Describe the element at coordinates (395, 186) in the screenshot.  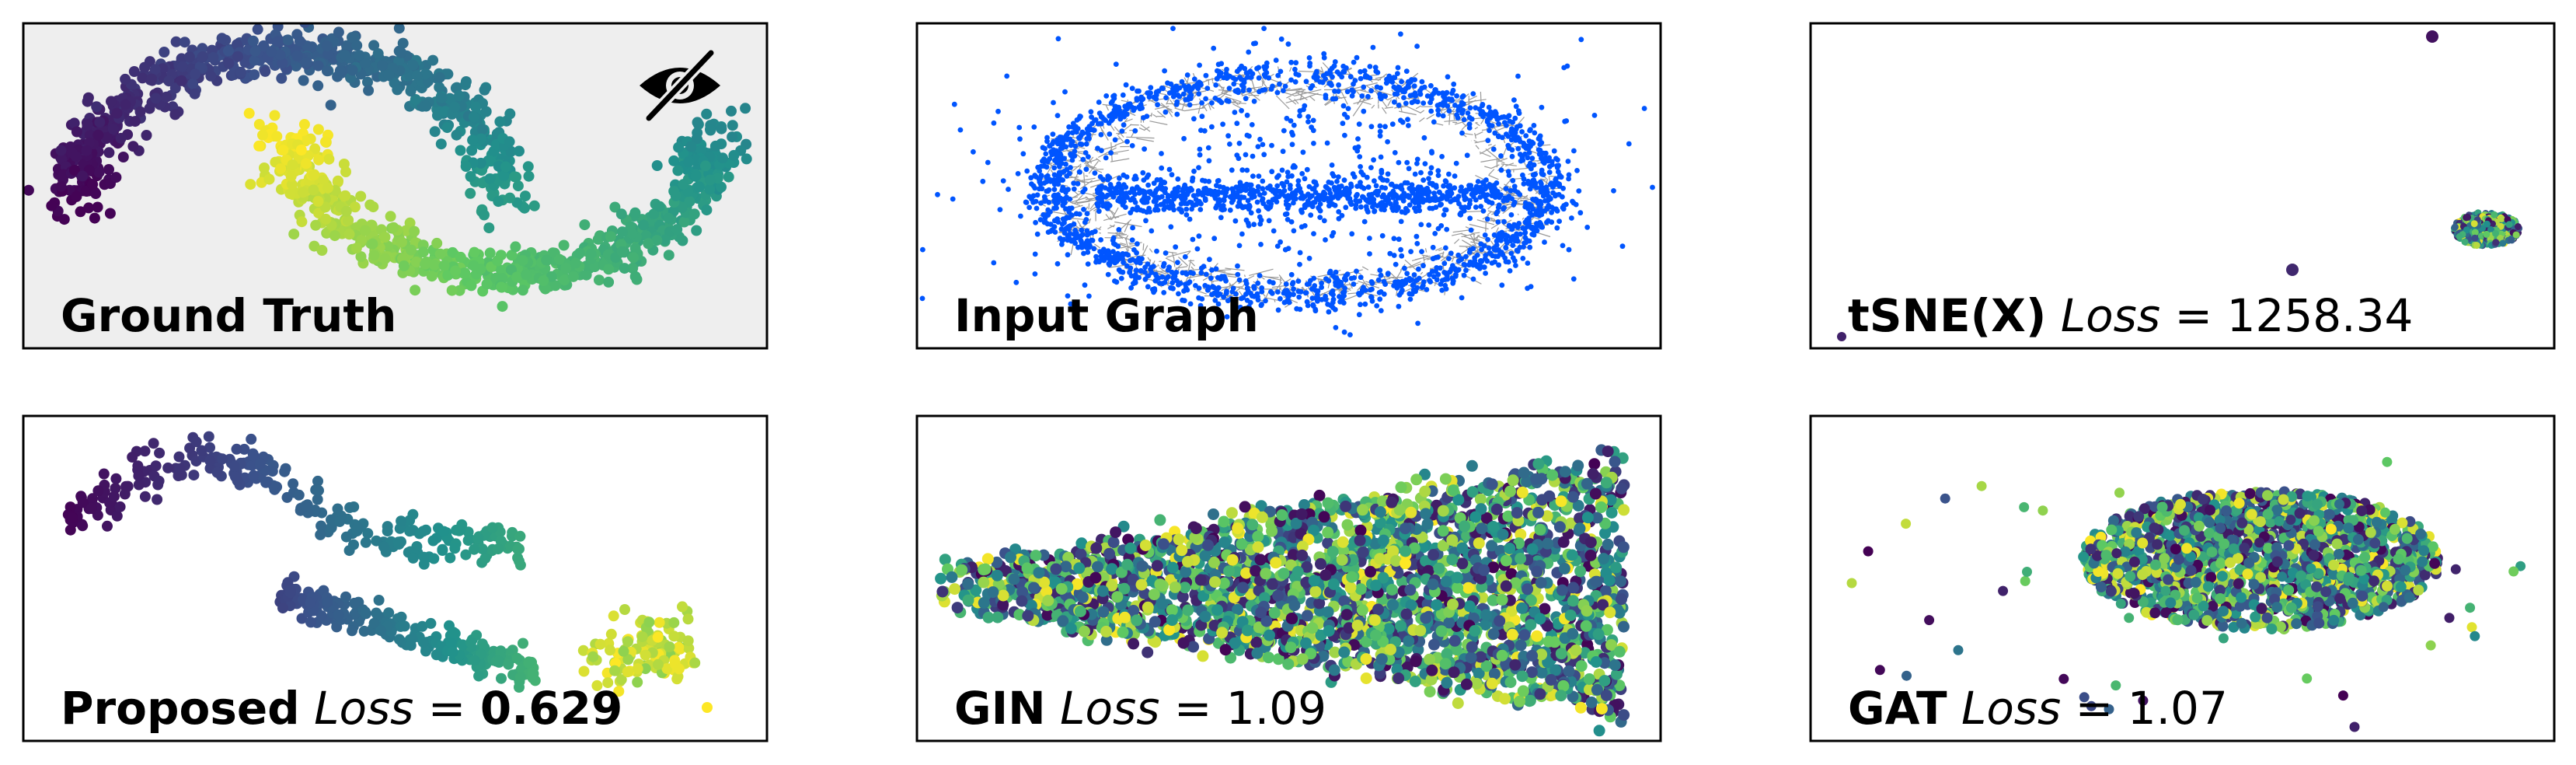
I see `panel-frame` at that location.